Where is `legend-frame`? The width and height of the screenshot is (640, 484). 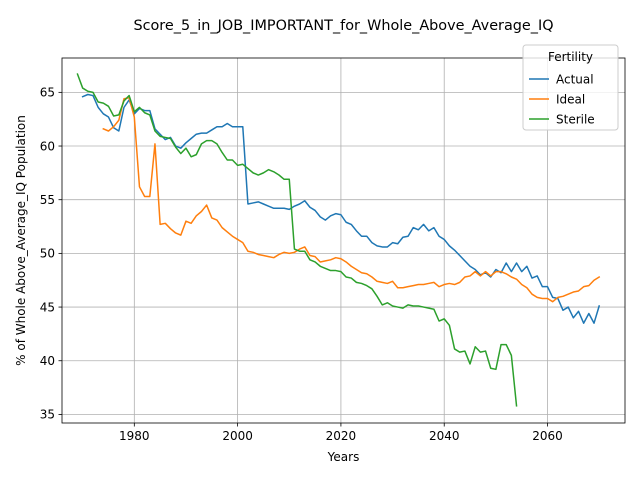 legend-frame is located at coordinates (570, 87).